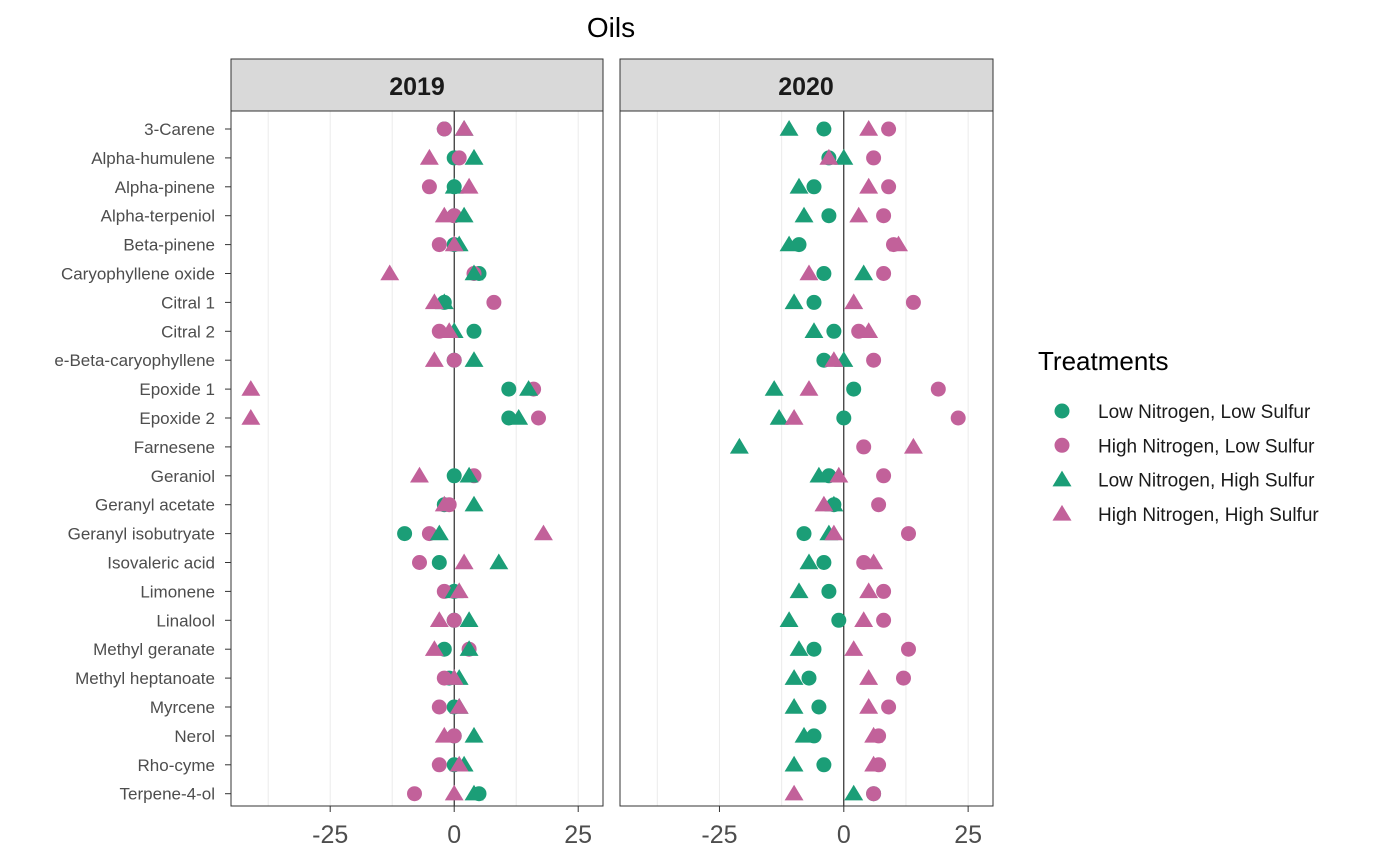  What do you see at coordinates (145, 678) in the screenshot?
I see `y-tick-label: Methyl heptanoate` at bounding box center [145, 678].